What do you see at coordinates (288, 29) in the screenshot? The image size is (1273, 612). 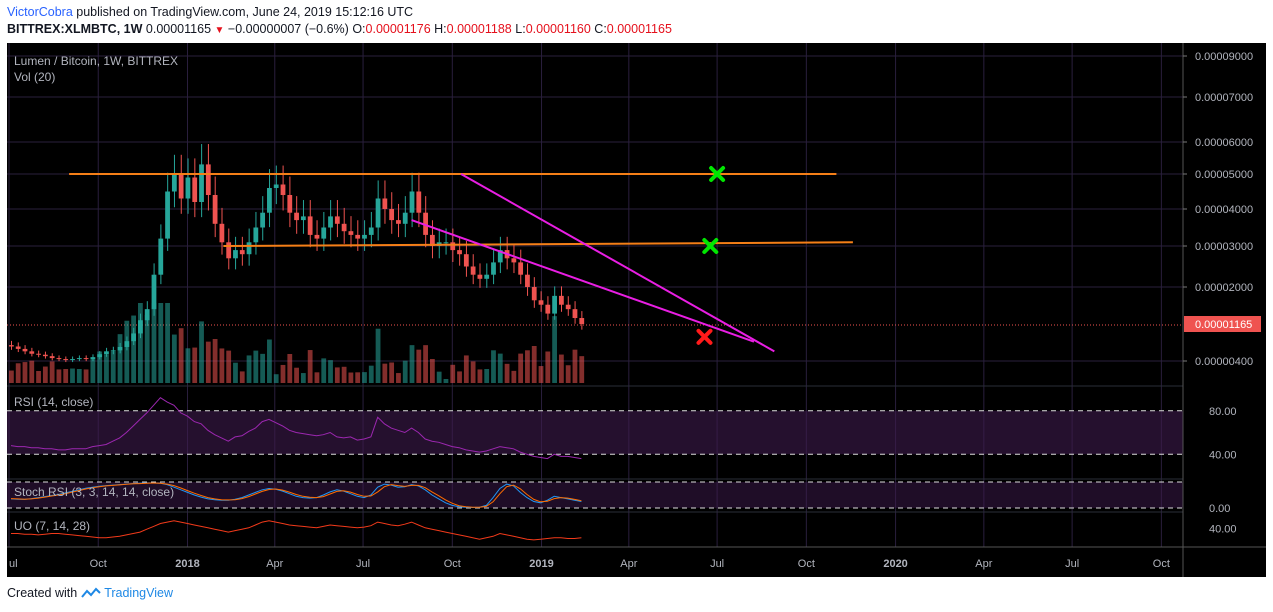 I see `price-change: −0.00000007 (−0.6%)` at bounding box center [288, 29].